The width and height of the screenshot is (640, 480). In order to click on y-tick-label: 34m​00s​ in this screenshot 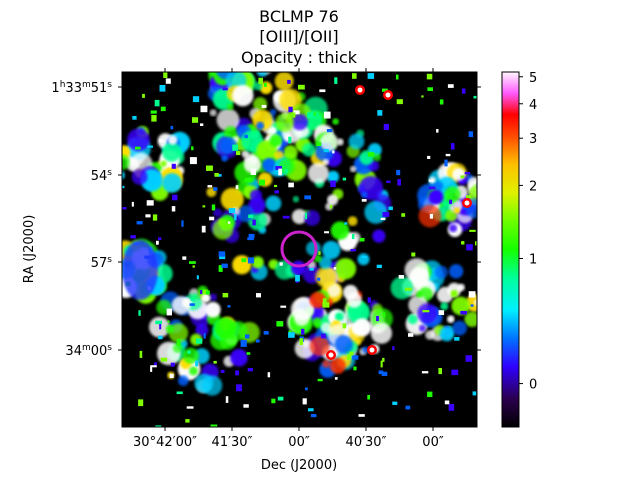, I will do `click(88, 351)`.